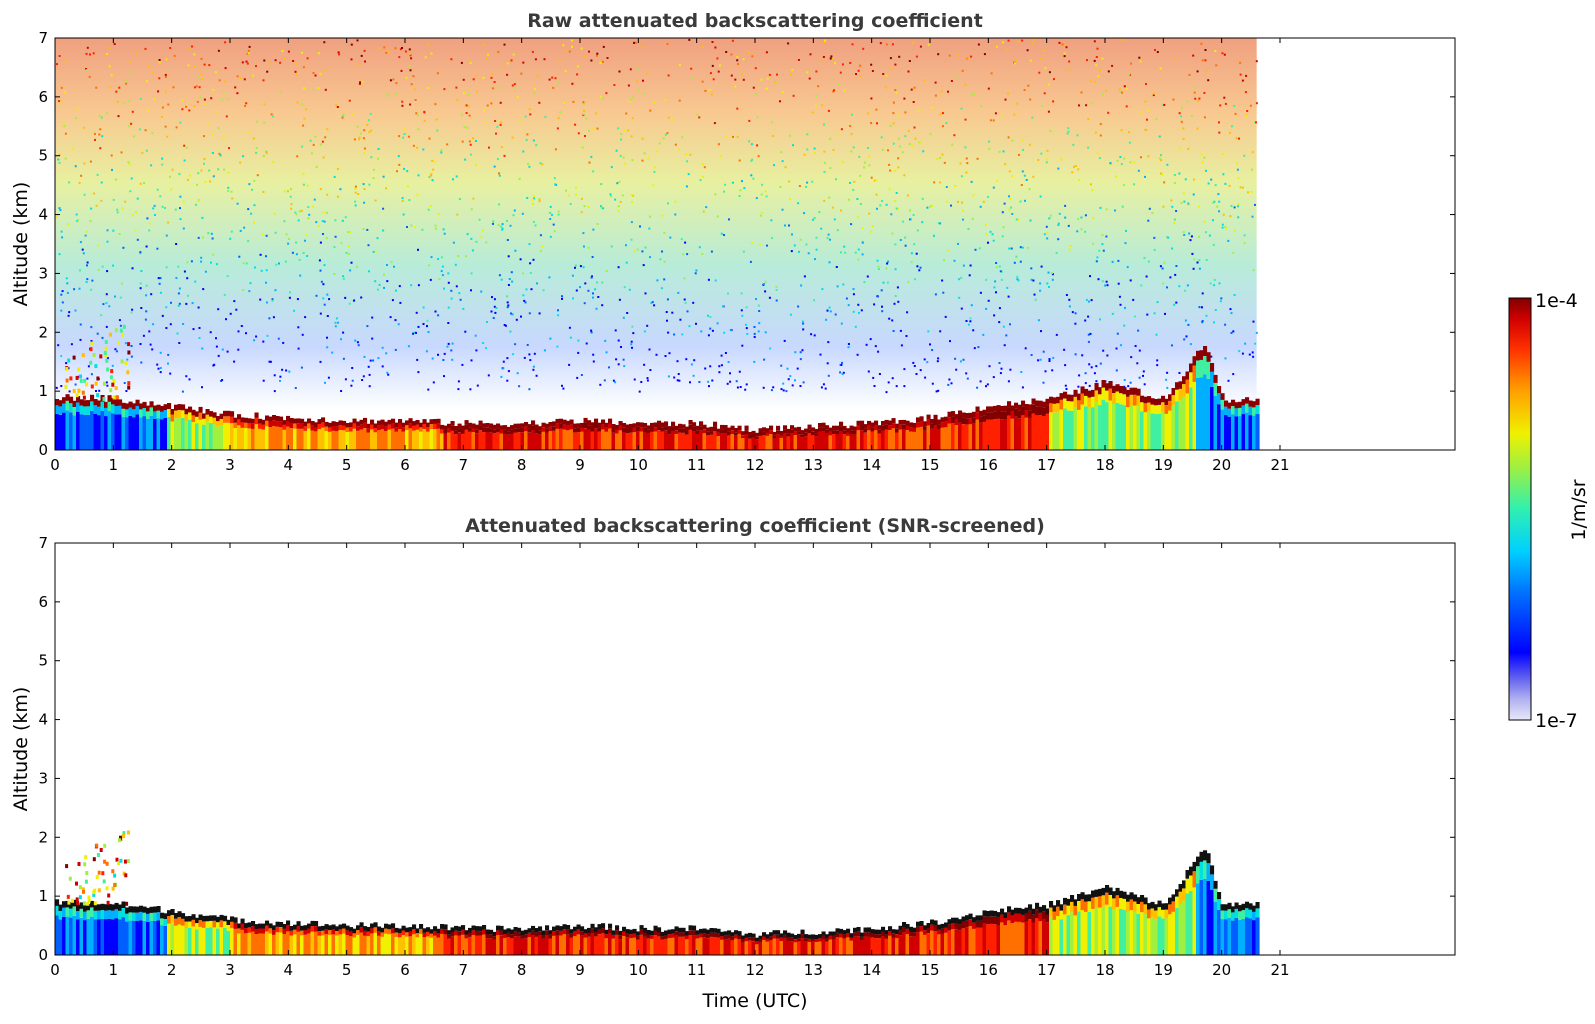  What do you see at coordinates (754, 1001) in the screenshot?
I see `x-axis-label: Time (UTC)` at bounding box center [754, 1001].